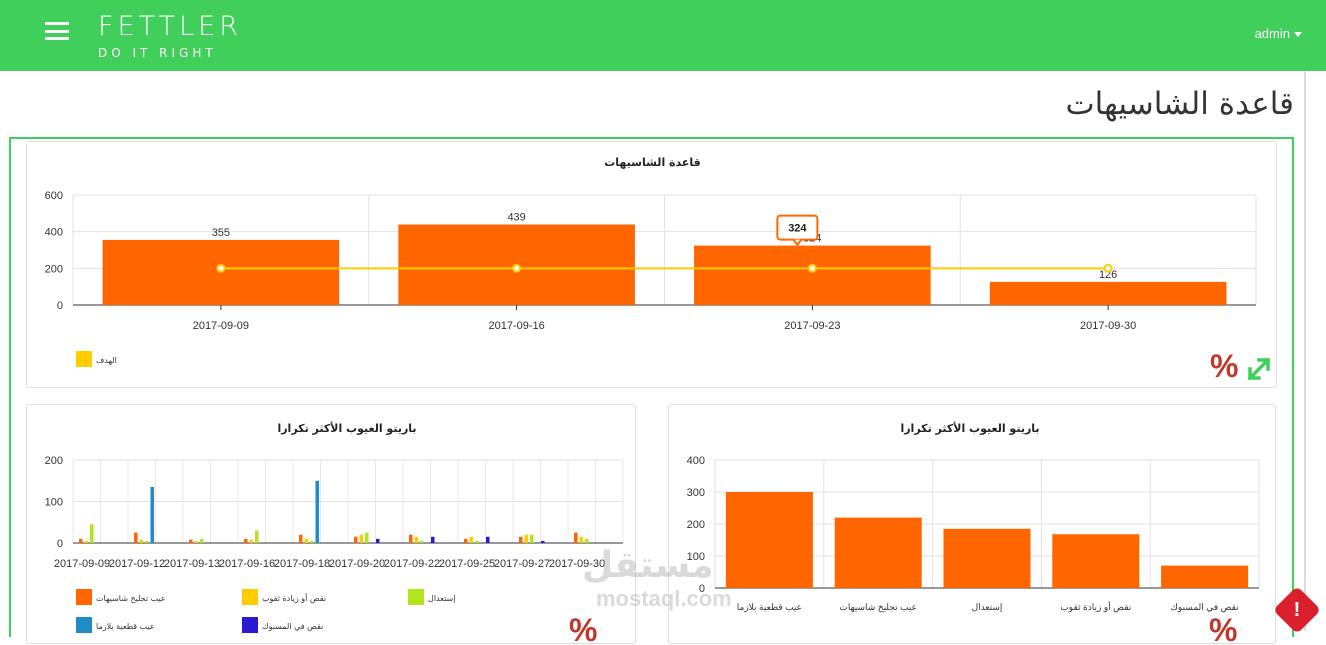 The width and height of the screenshot is (1326, 645). Describe the element at coordinates (302, 564) in the screenshot. I see `x-tick-label: 2017-09-18` at that location.